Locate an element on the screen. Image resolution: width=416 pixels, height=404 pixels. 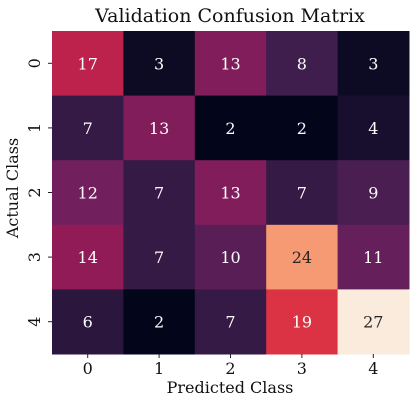
cell-value-label: 11 is located at coordinates (373, 257).